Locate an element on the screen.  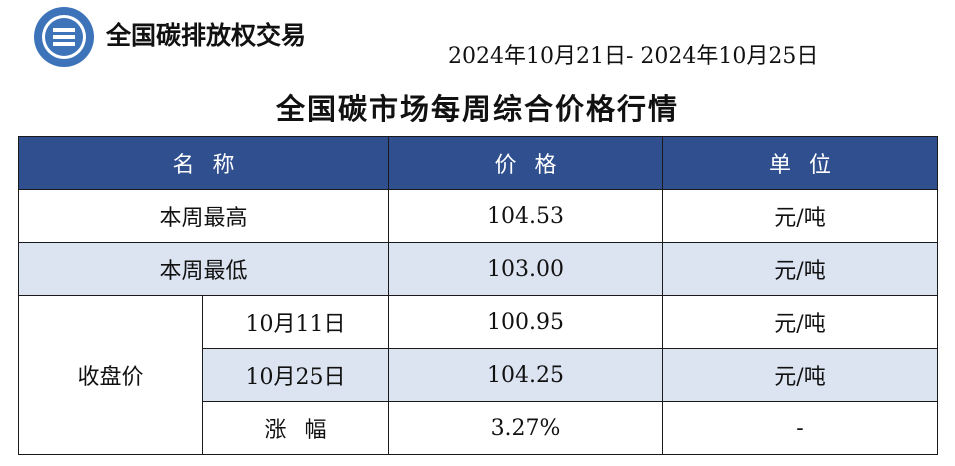
closing-price-label: 收盘价 is located at coordinates (110, 375).